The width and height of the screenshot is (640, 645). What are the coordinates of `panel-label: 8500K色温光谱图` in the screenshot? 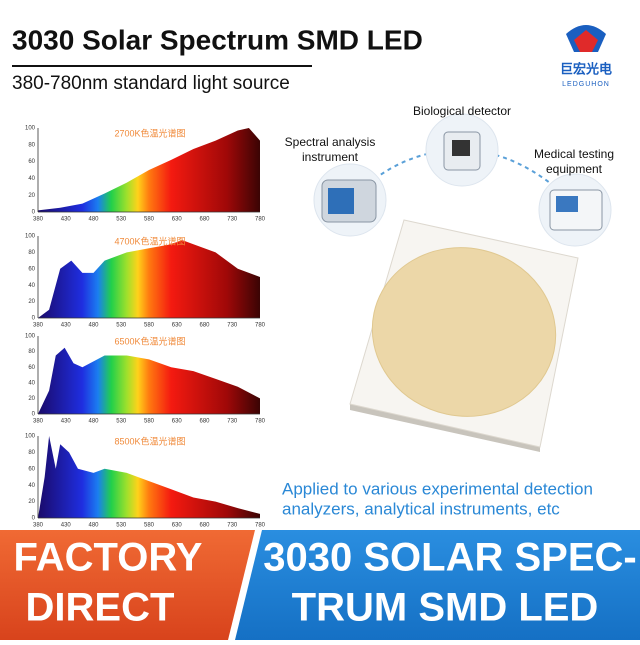 It's located at (149, 440).